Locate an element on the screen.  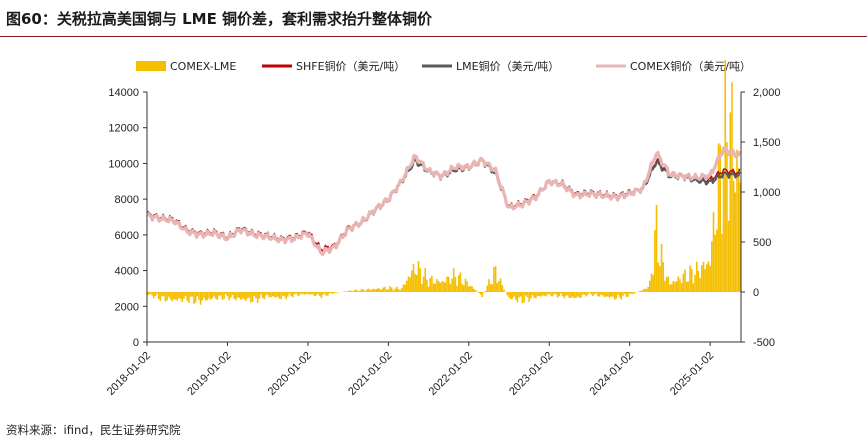
legend-swatch is located at coordinates (151, 66).